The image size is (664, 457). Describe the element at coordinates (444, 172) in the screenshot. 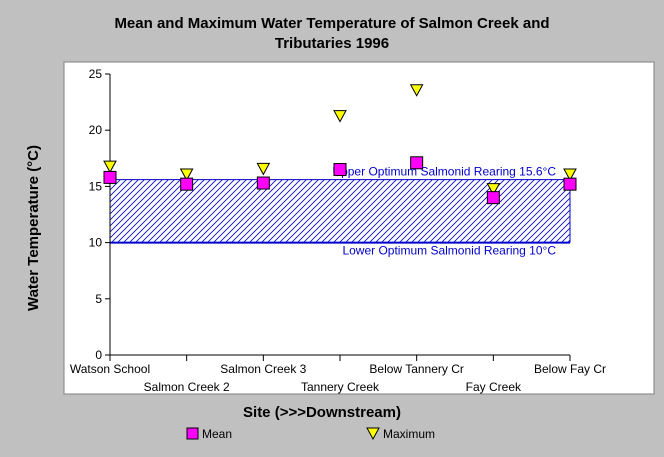

I see `upper-optimum-label: Upper Optimum Salmonid Rearing 15.6°C` at that location.